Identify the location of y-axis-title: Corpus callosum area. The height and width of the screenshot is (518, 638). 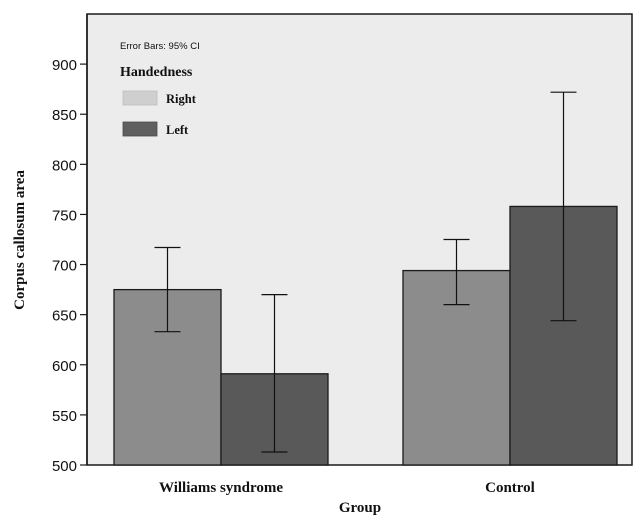
(20, 240).